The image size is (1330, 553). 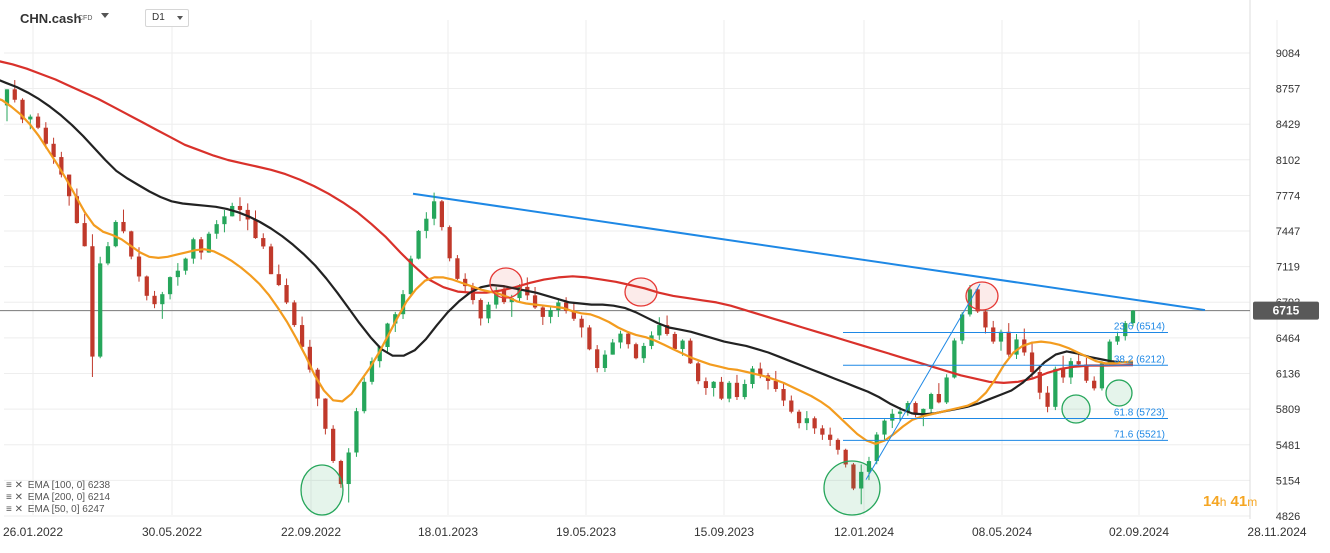 I want to click on y-tick-label: 8102, so click(x=1288, y=161).